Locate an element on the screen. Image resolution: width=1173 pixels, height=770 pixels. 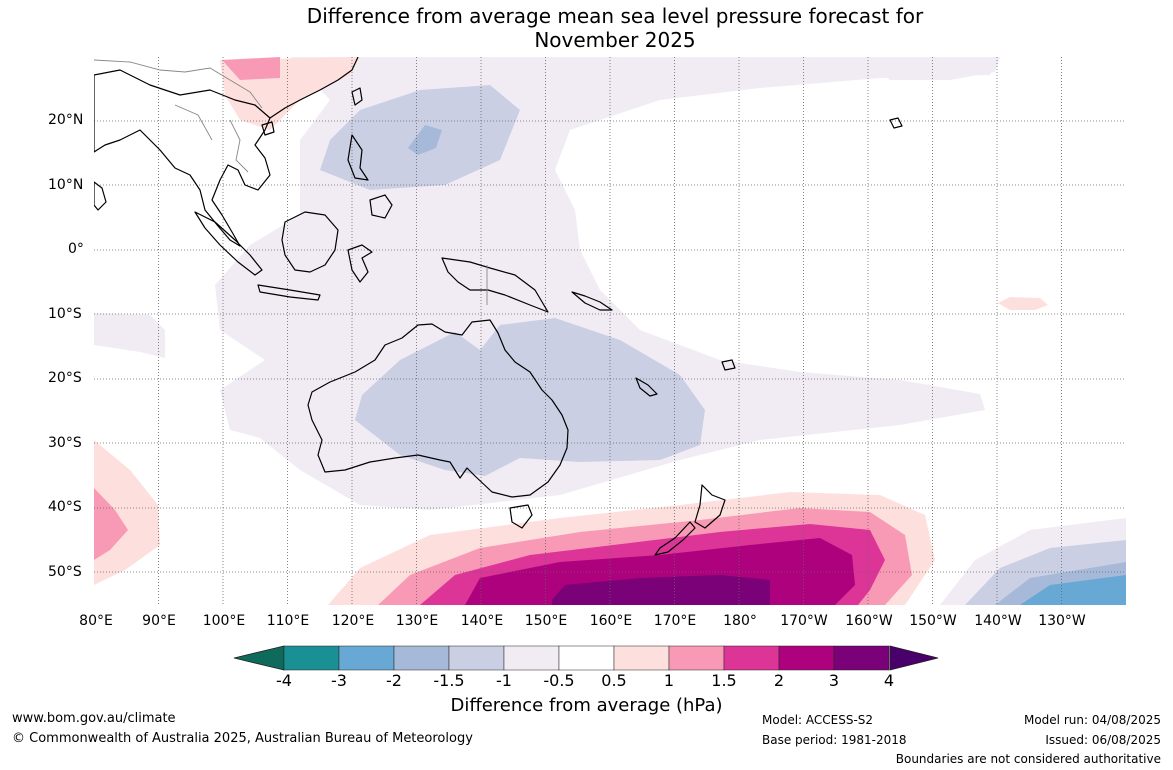
coastline-new-caledonia is located at coordinates (646, 387).